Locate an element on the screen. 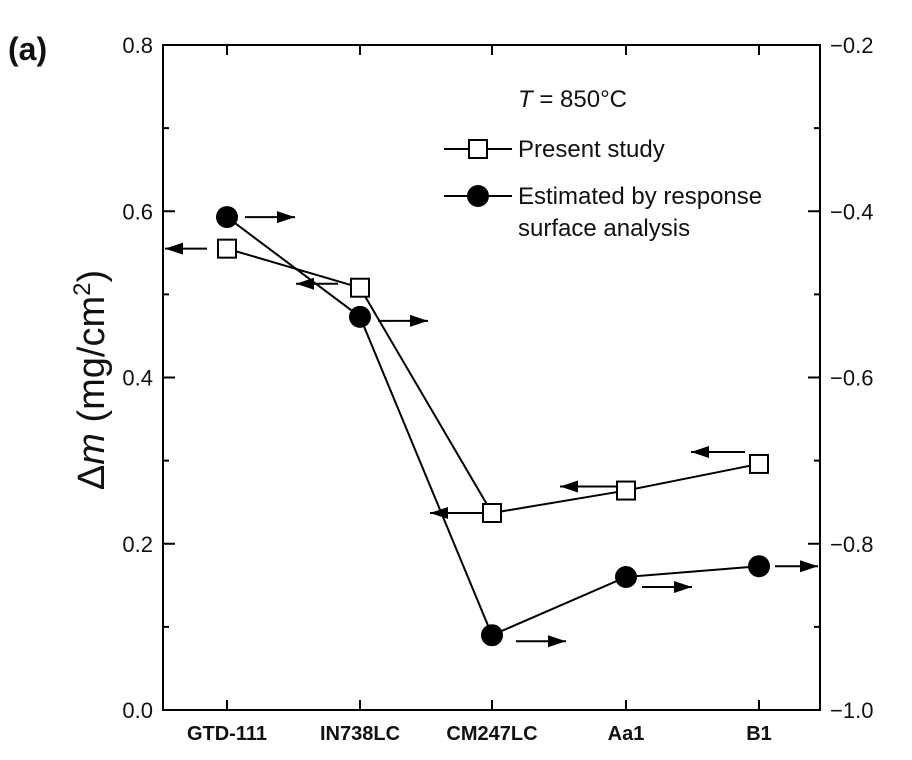  right-tick-label: −0.4 is located at coordinates (851, 211).